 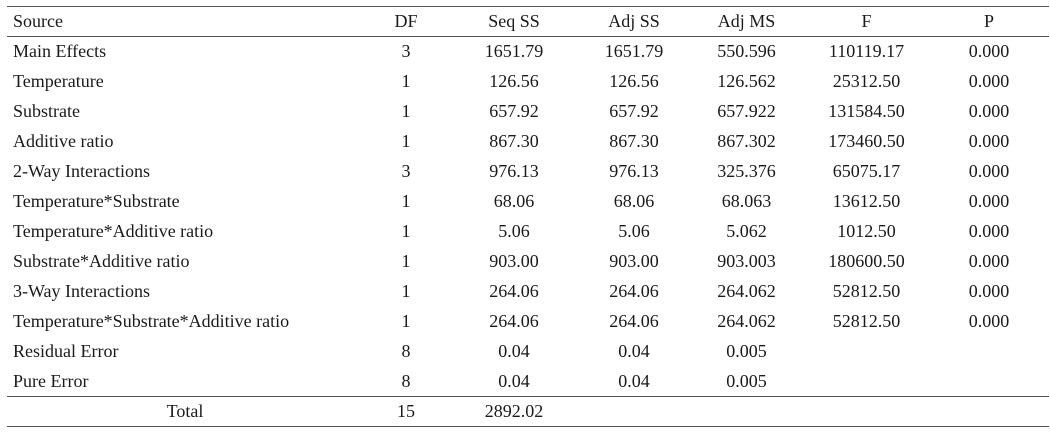 What do you see at coordinates (989, 411) in the screenshot?
I see `total-p` at bounding box center [989, 411].